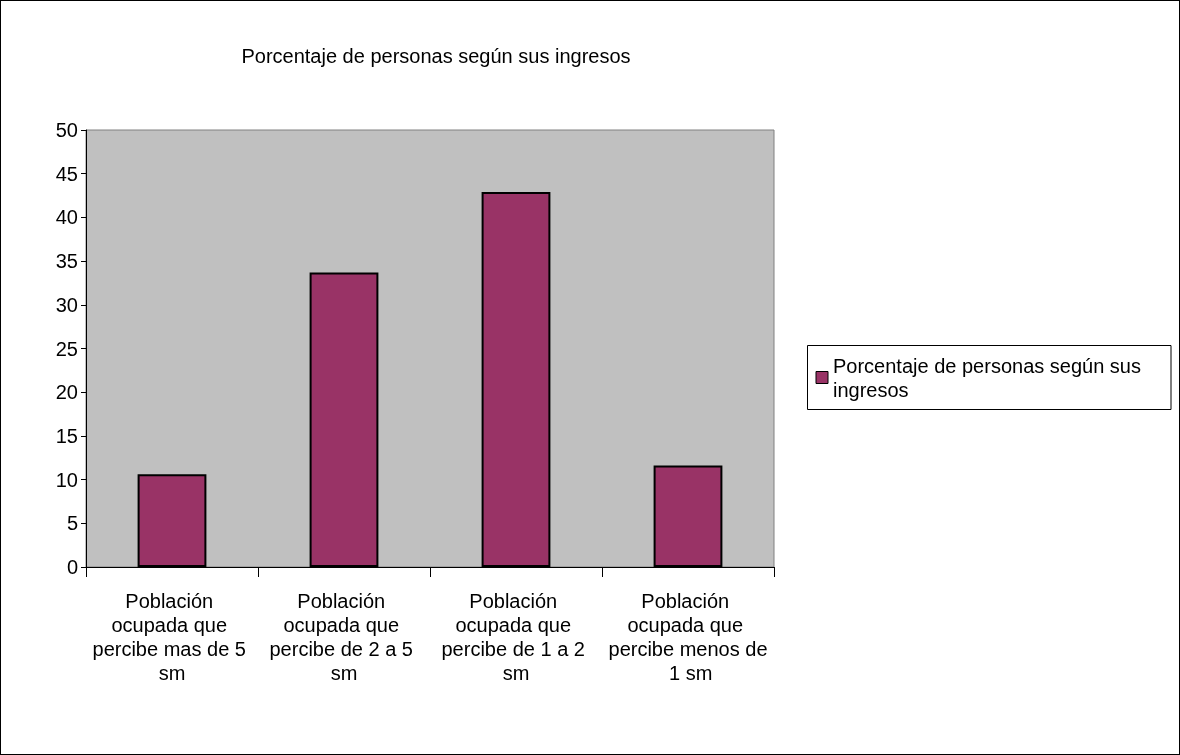 The height and width of the screenshot is (755, 1180). Describe the element at coordinates (66, 348) in the screenshot. I see `y-tick-label: 25` at that location.